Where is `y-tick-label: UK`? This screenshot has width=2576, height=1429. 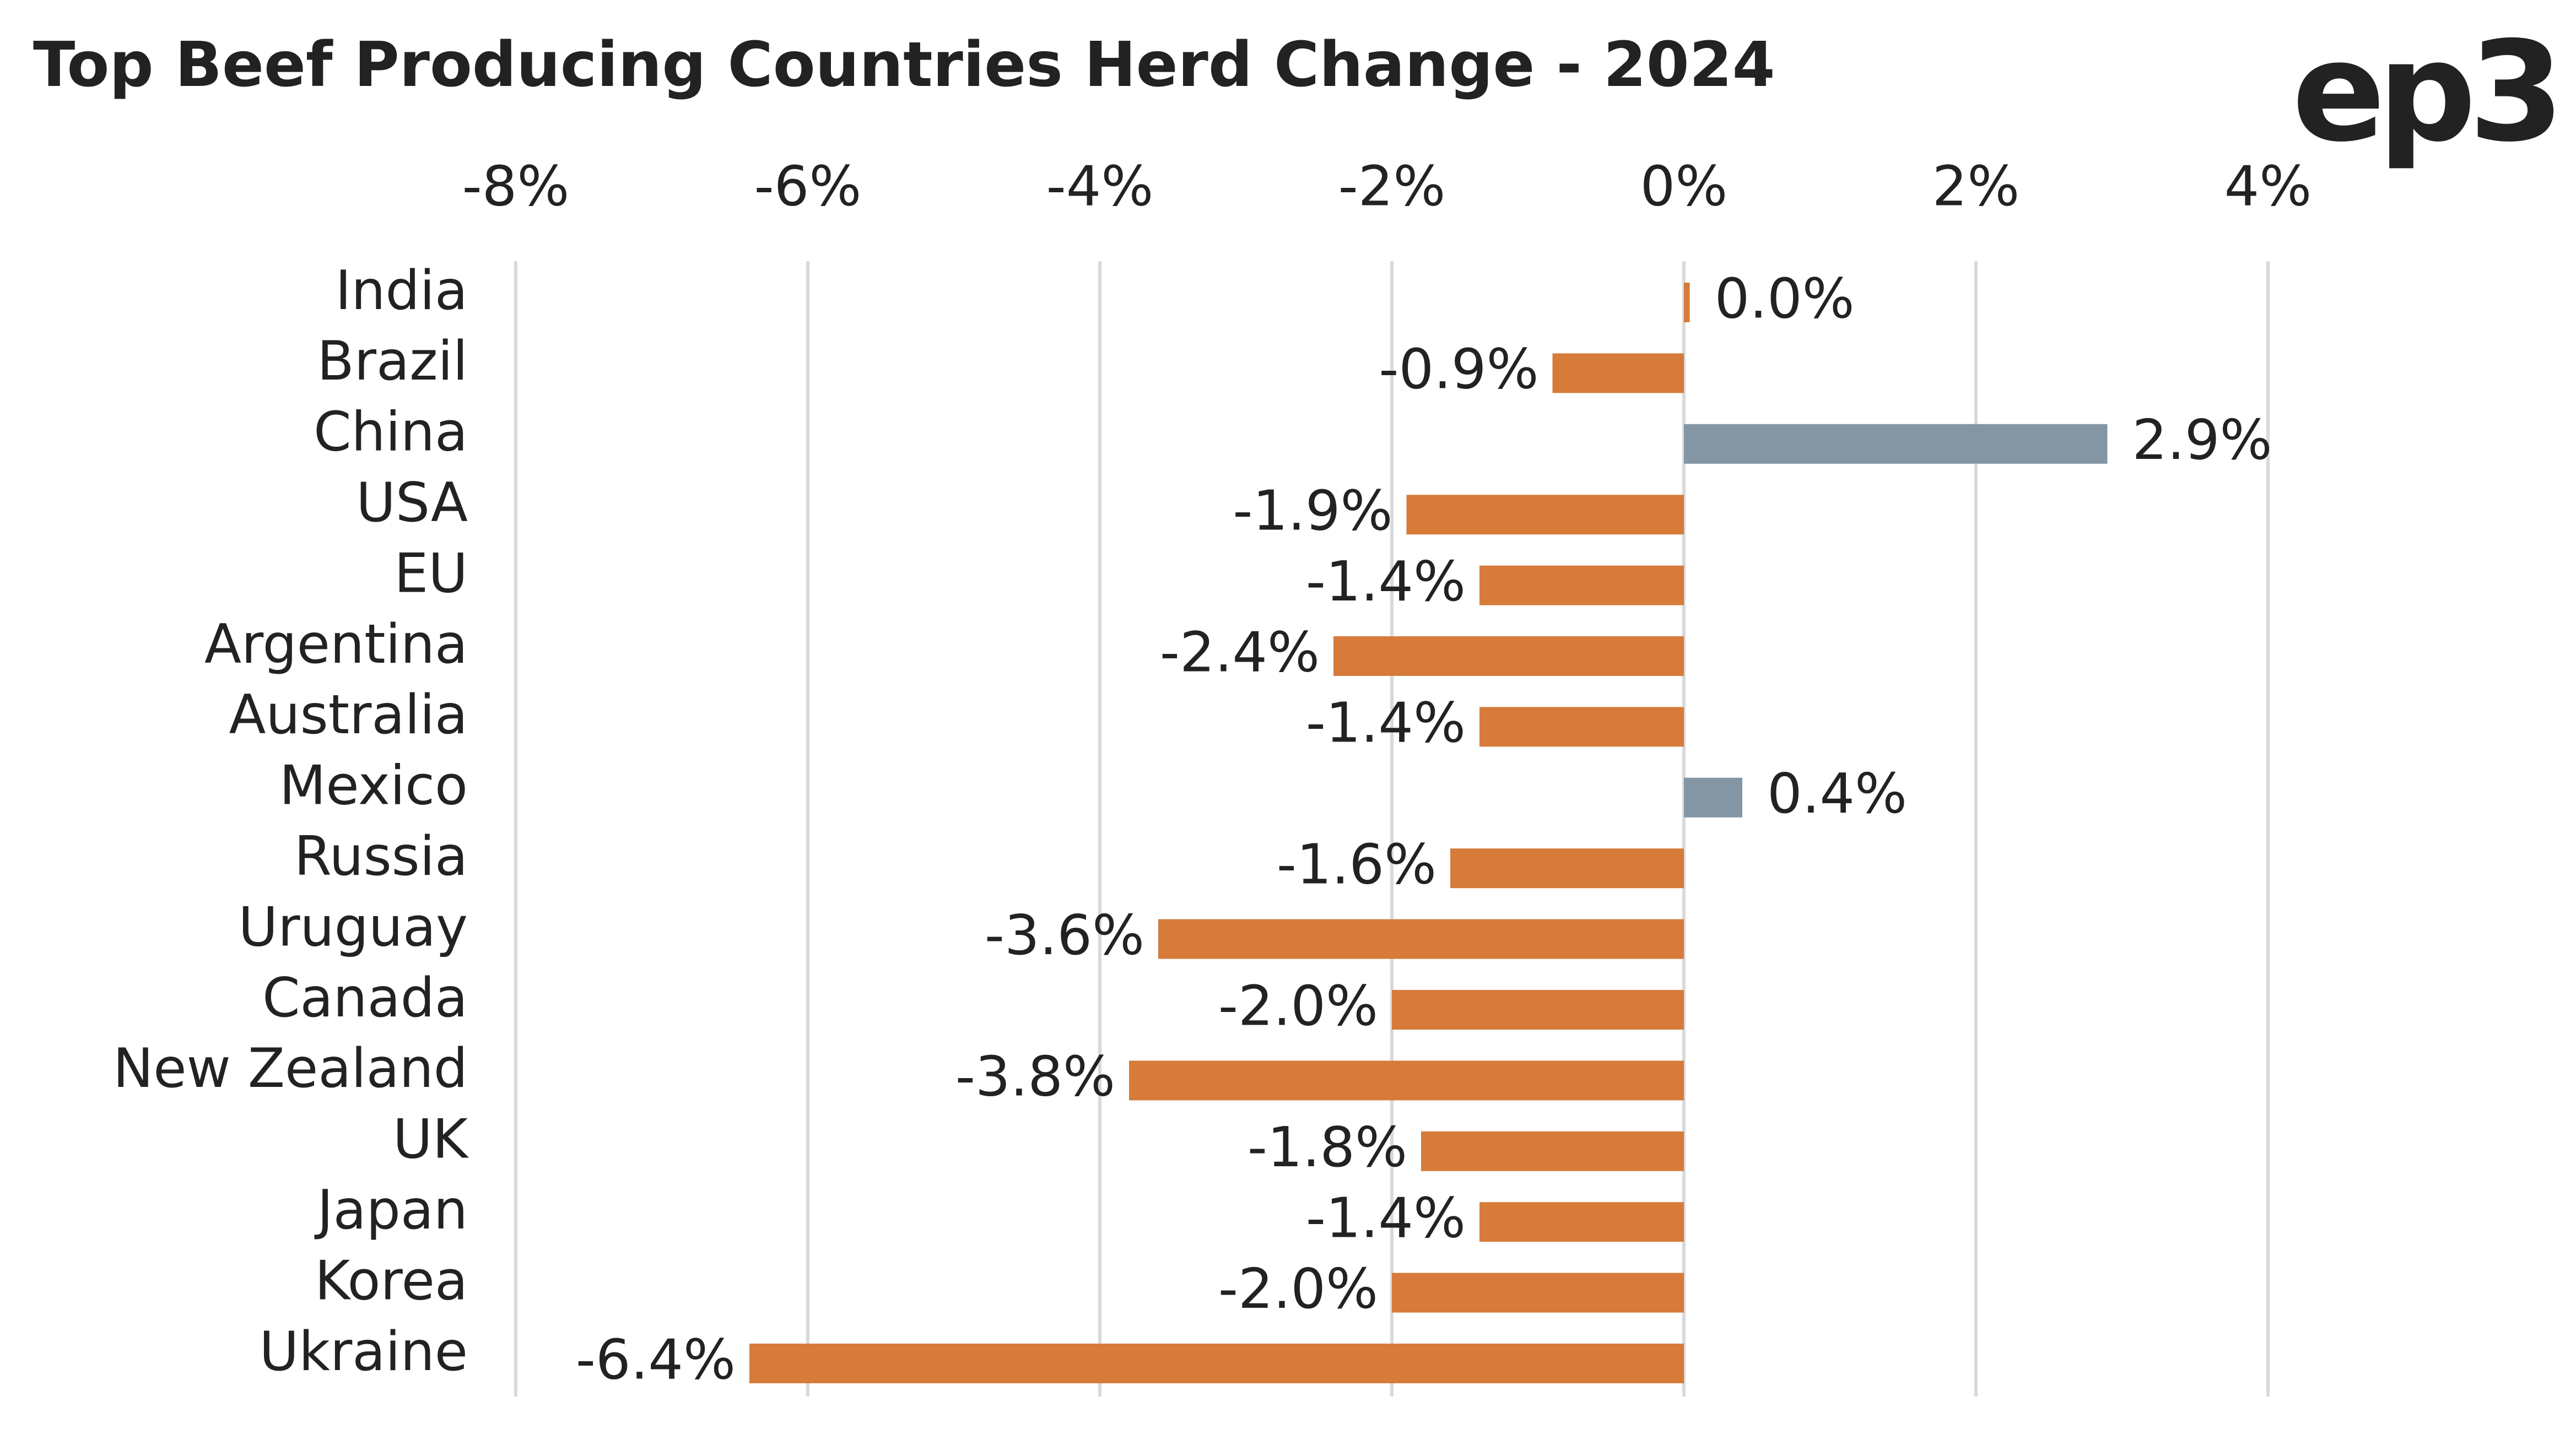
y-tick-label: UK is located at coordinates (431, 1139).